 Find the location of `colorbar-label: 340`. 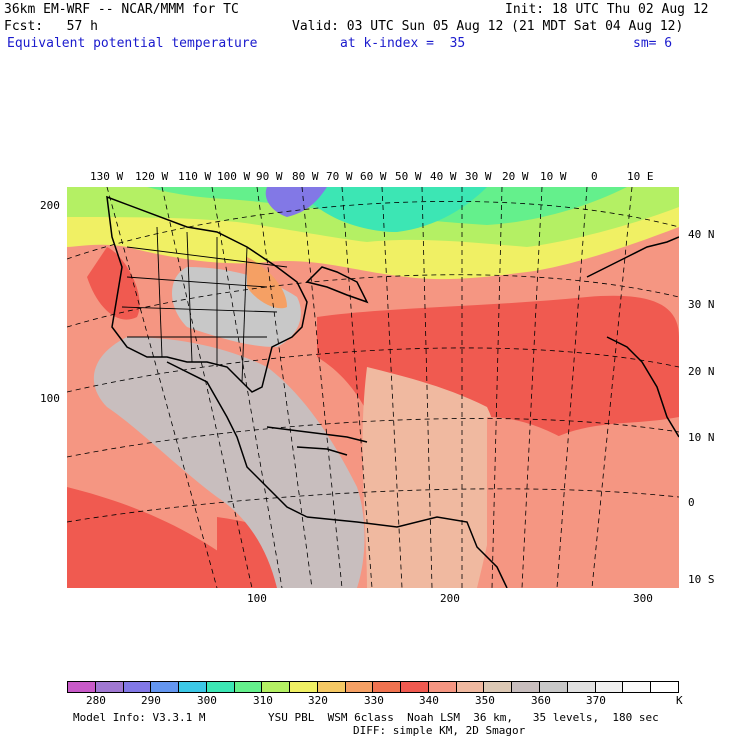

colorbar-label: 340 is located at coordinates (429, 700).